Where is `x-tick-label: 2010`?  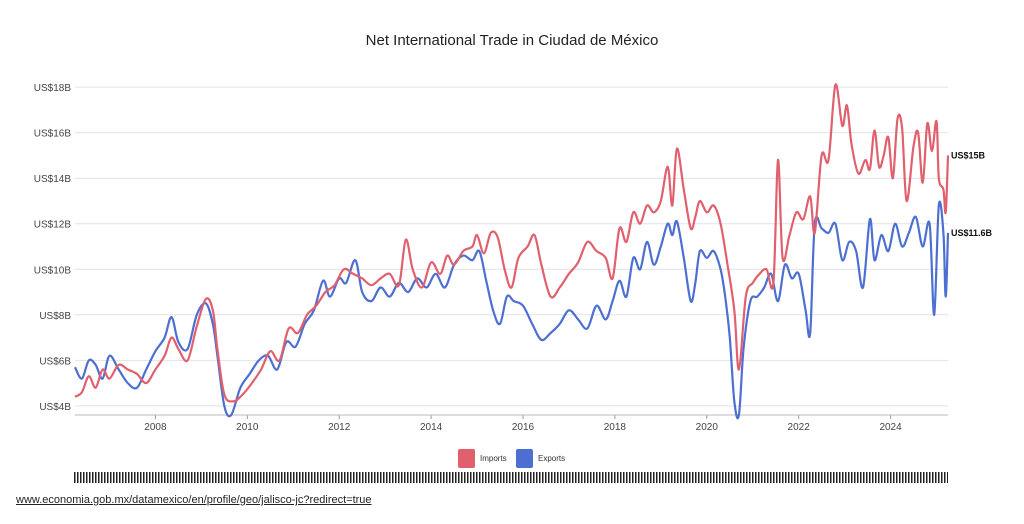
x-tick-label: 2010 is located at coordinates (247, 427).